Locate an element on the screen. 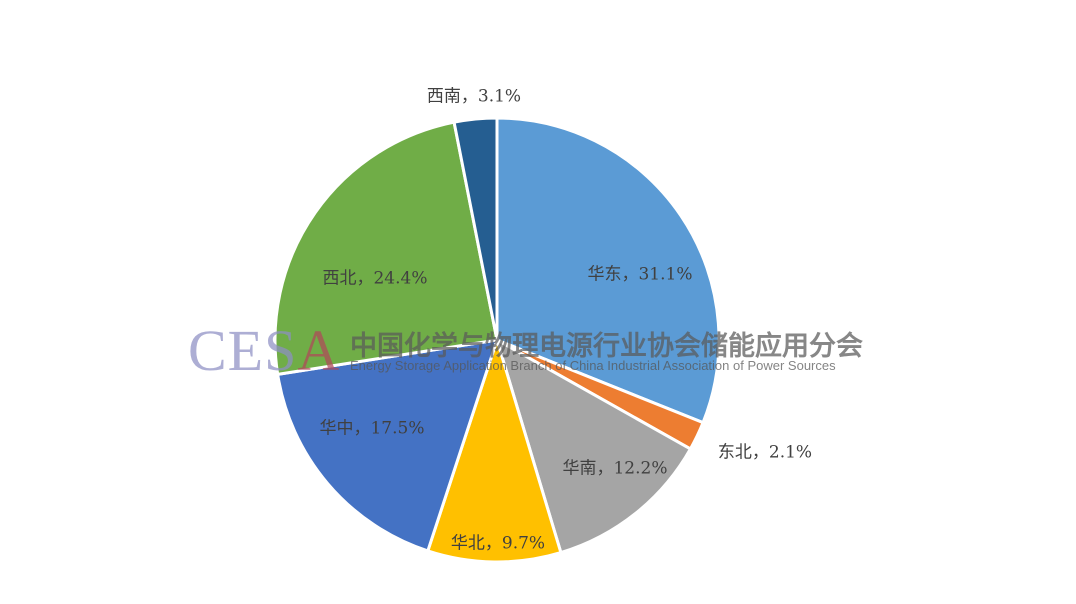 The image size is (1076, 604). data-label-0: 华东，31.1% is located at coordinates (640, 274).